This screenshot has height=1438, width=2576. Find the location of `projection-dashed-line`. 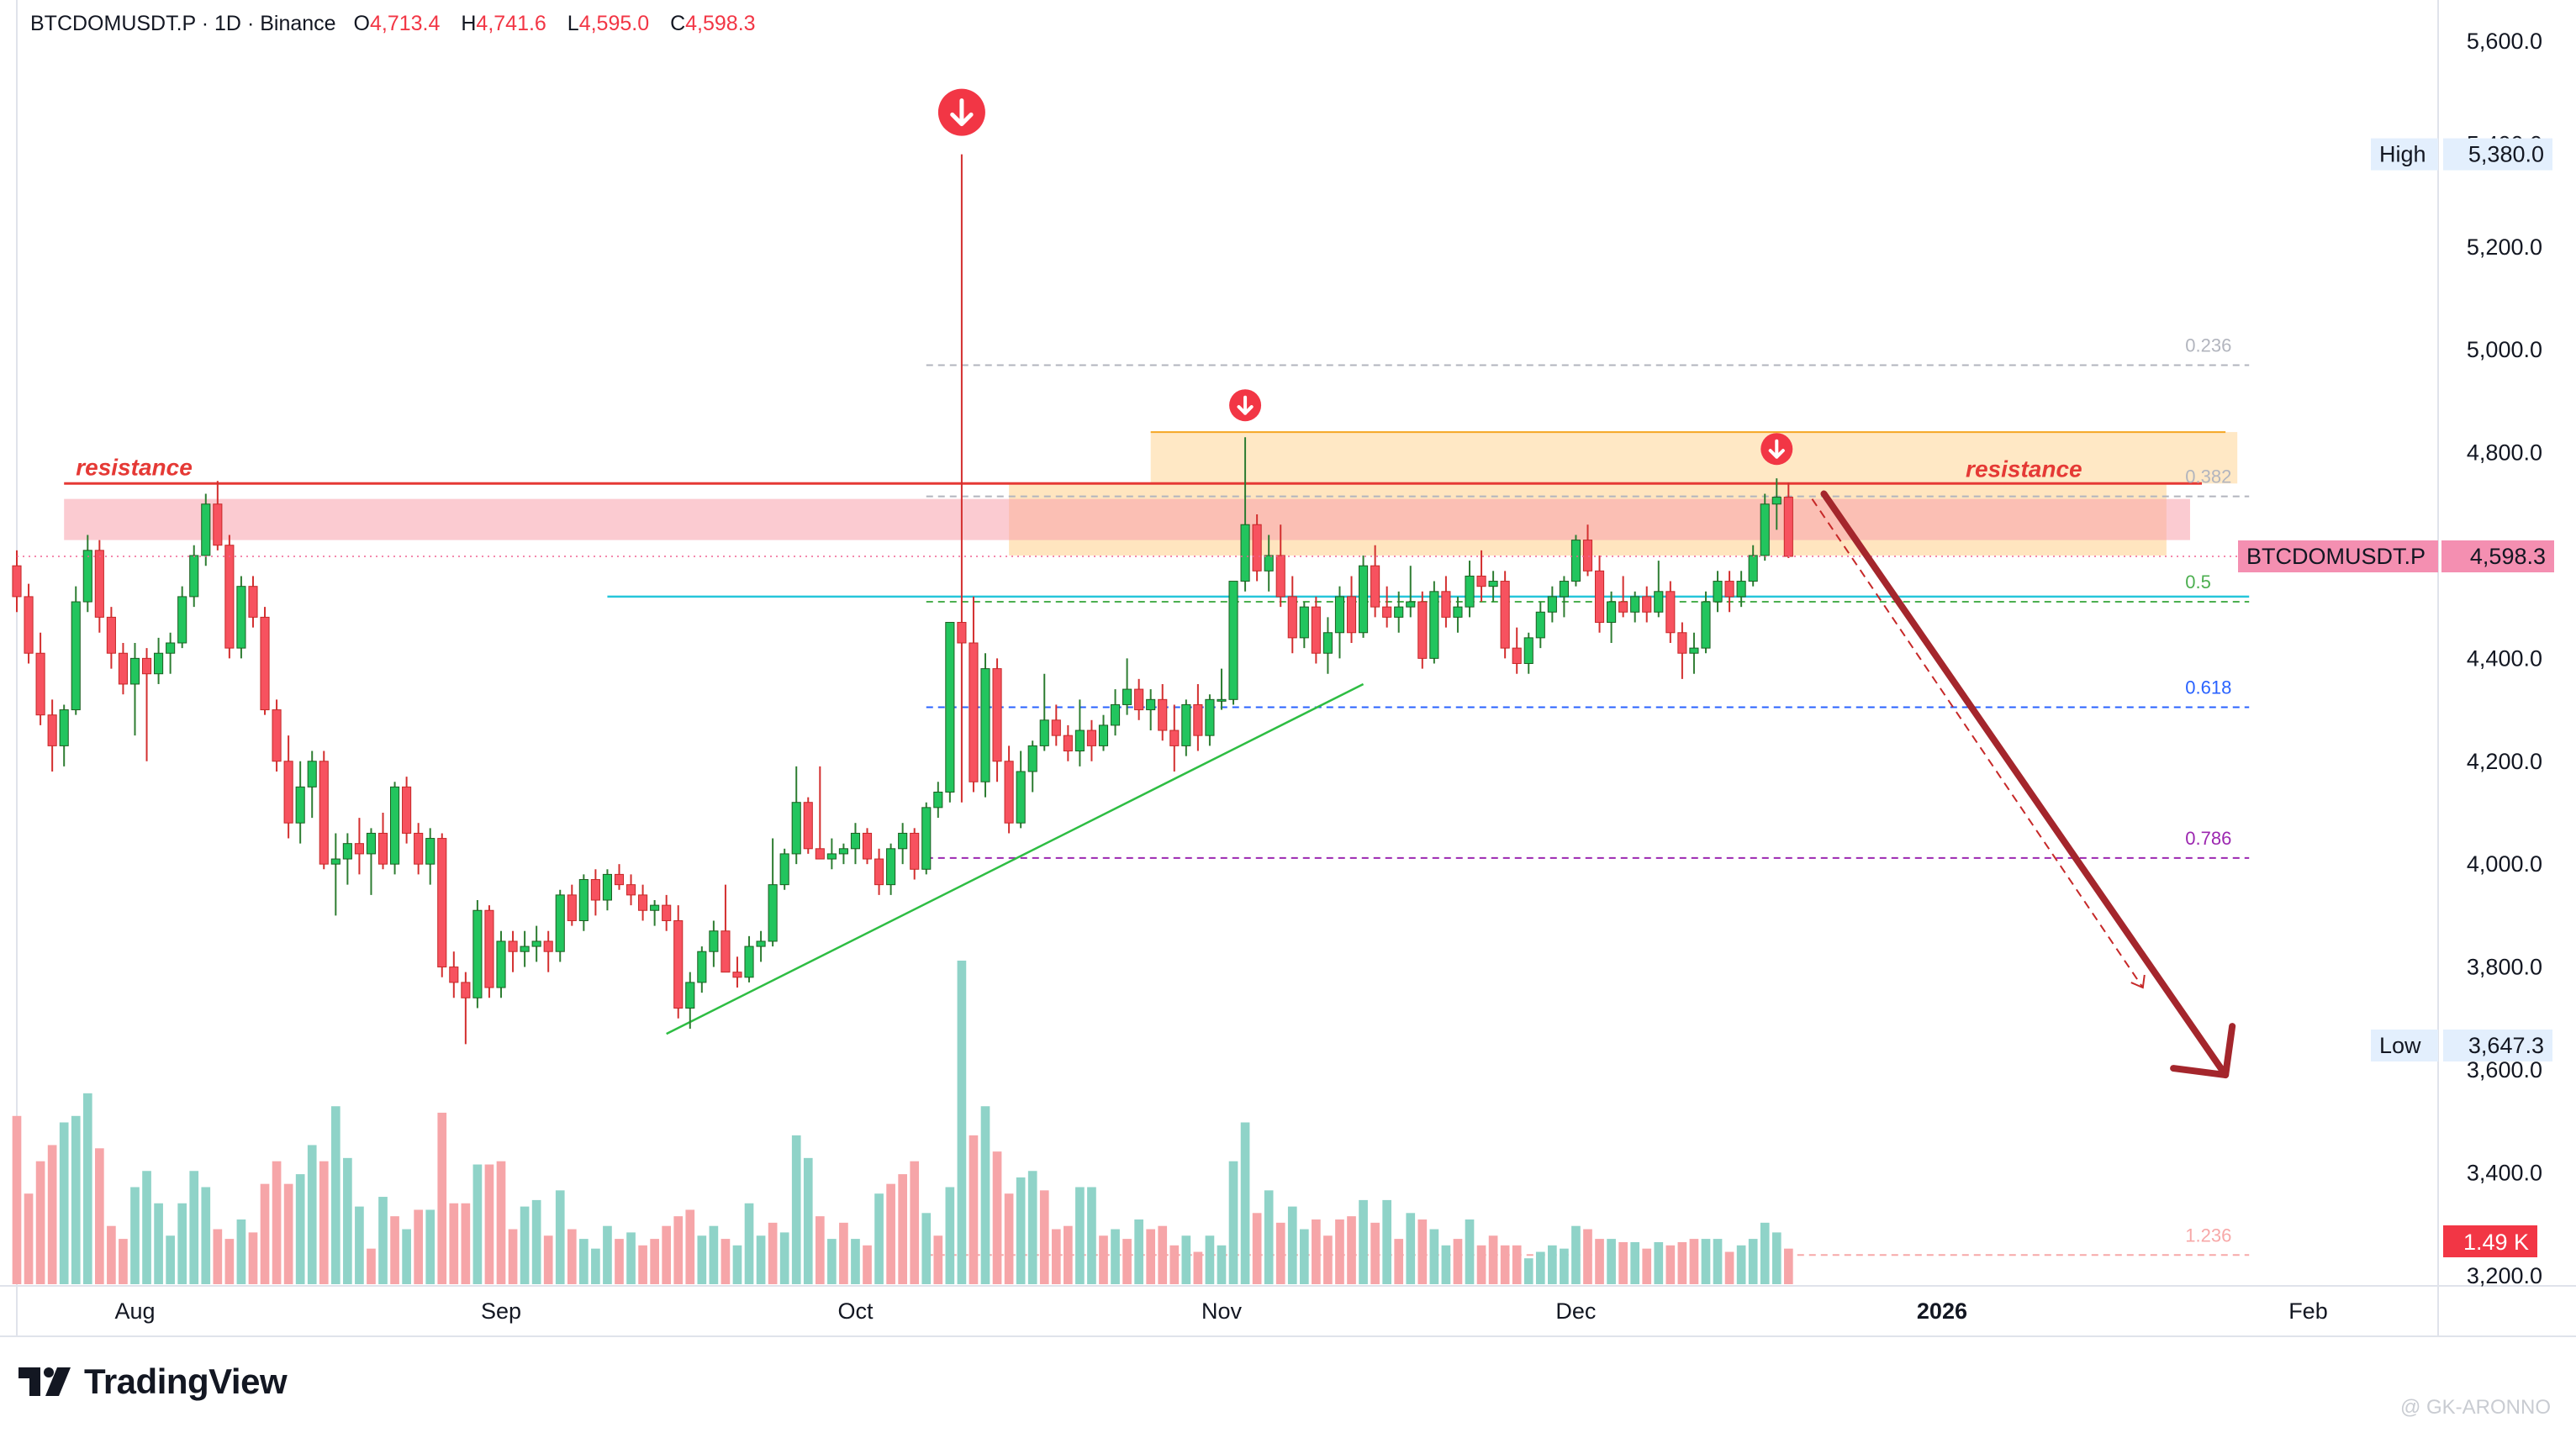

projection-dashed-line is located at coordinates (1977, 743).